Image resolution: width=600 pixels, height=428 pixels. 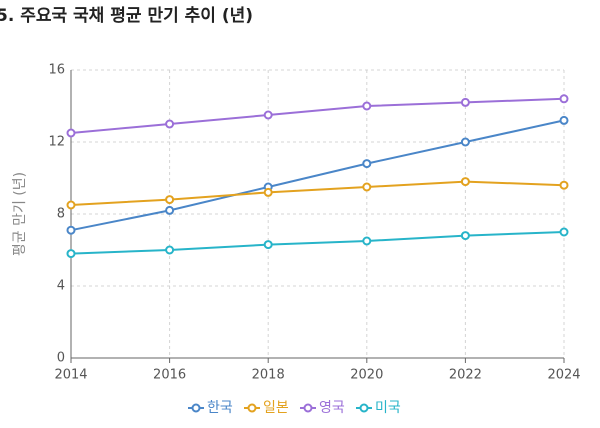 What do you see at coordinates (220, 408) in the screenshot?
I see `legend-label: 한국` at bounding box center [220, 408].